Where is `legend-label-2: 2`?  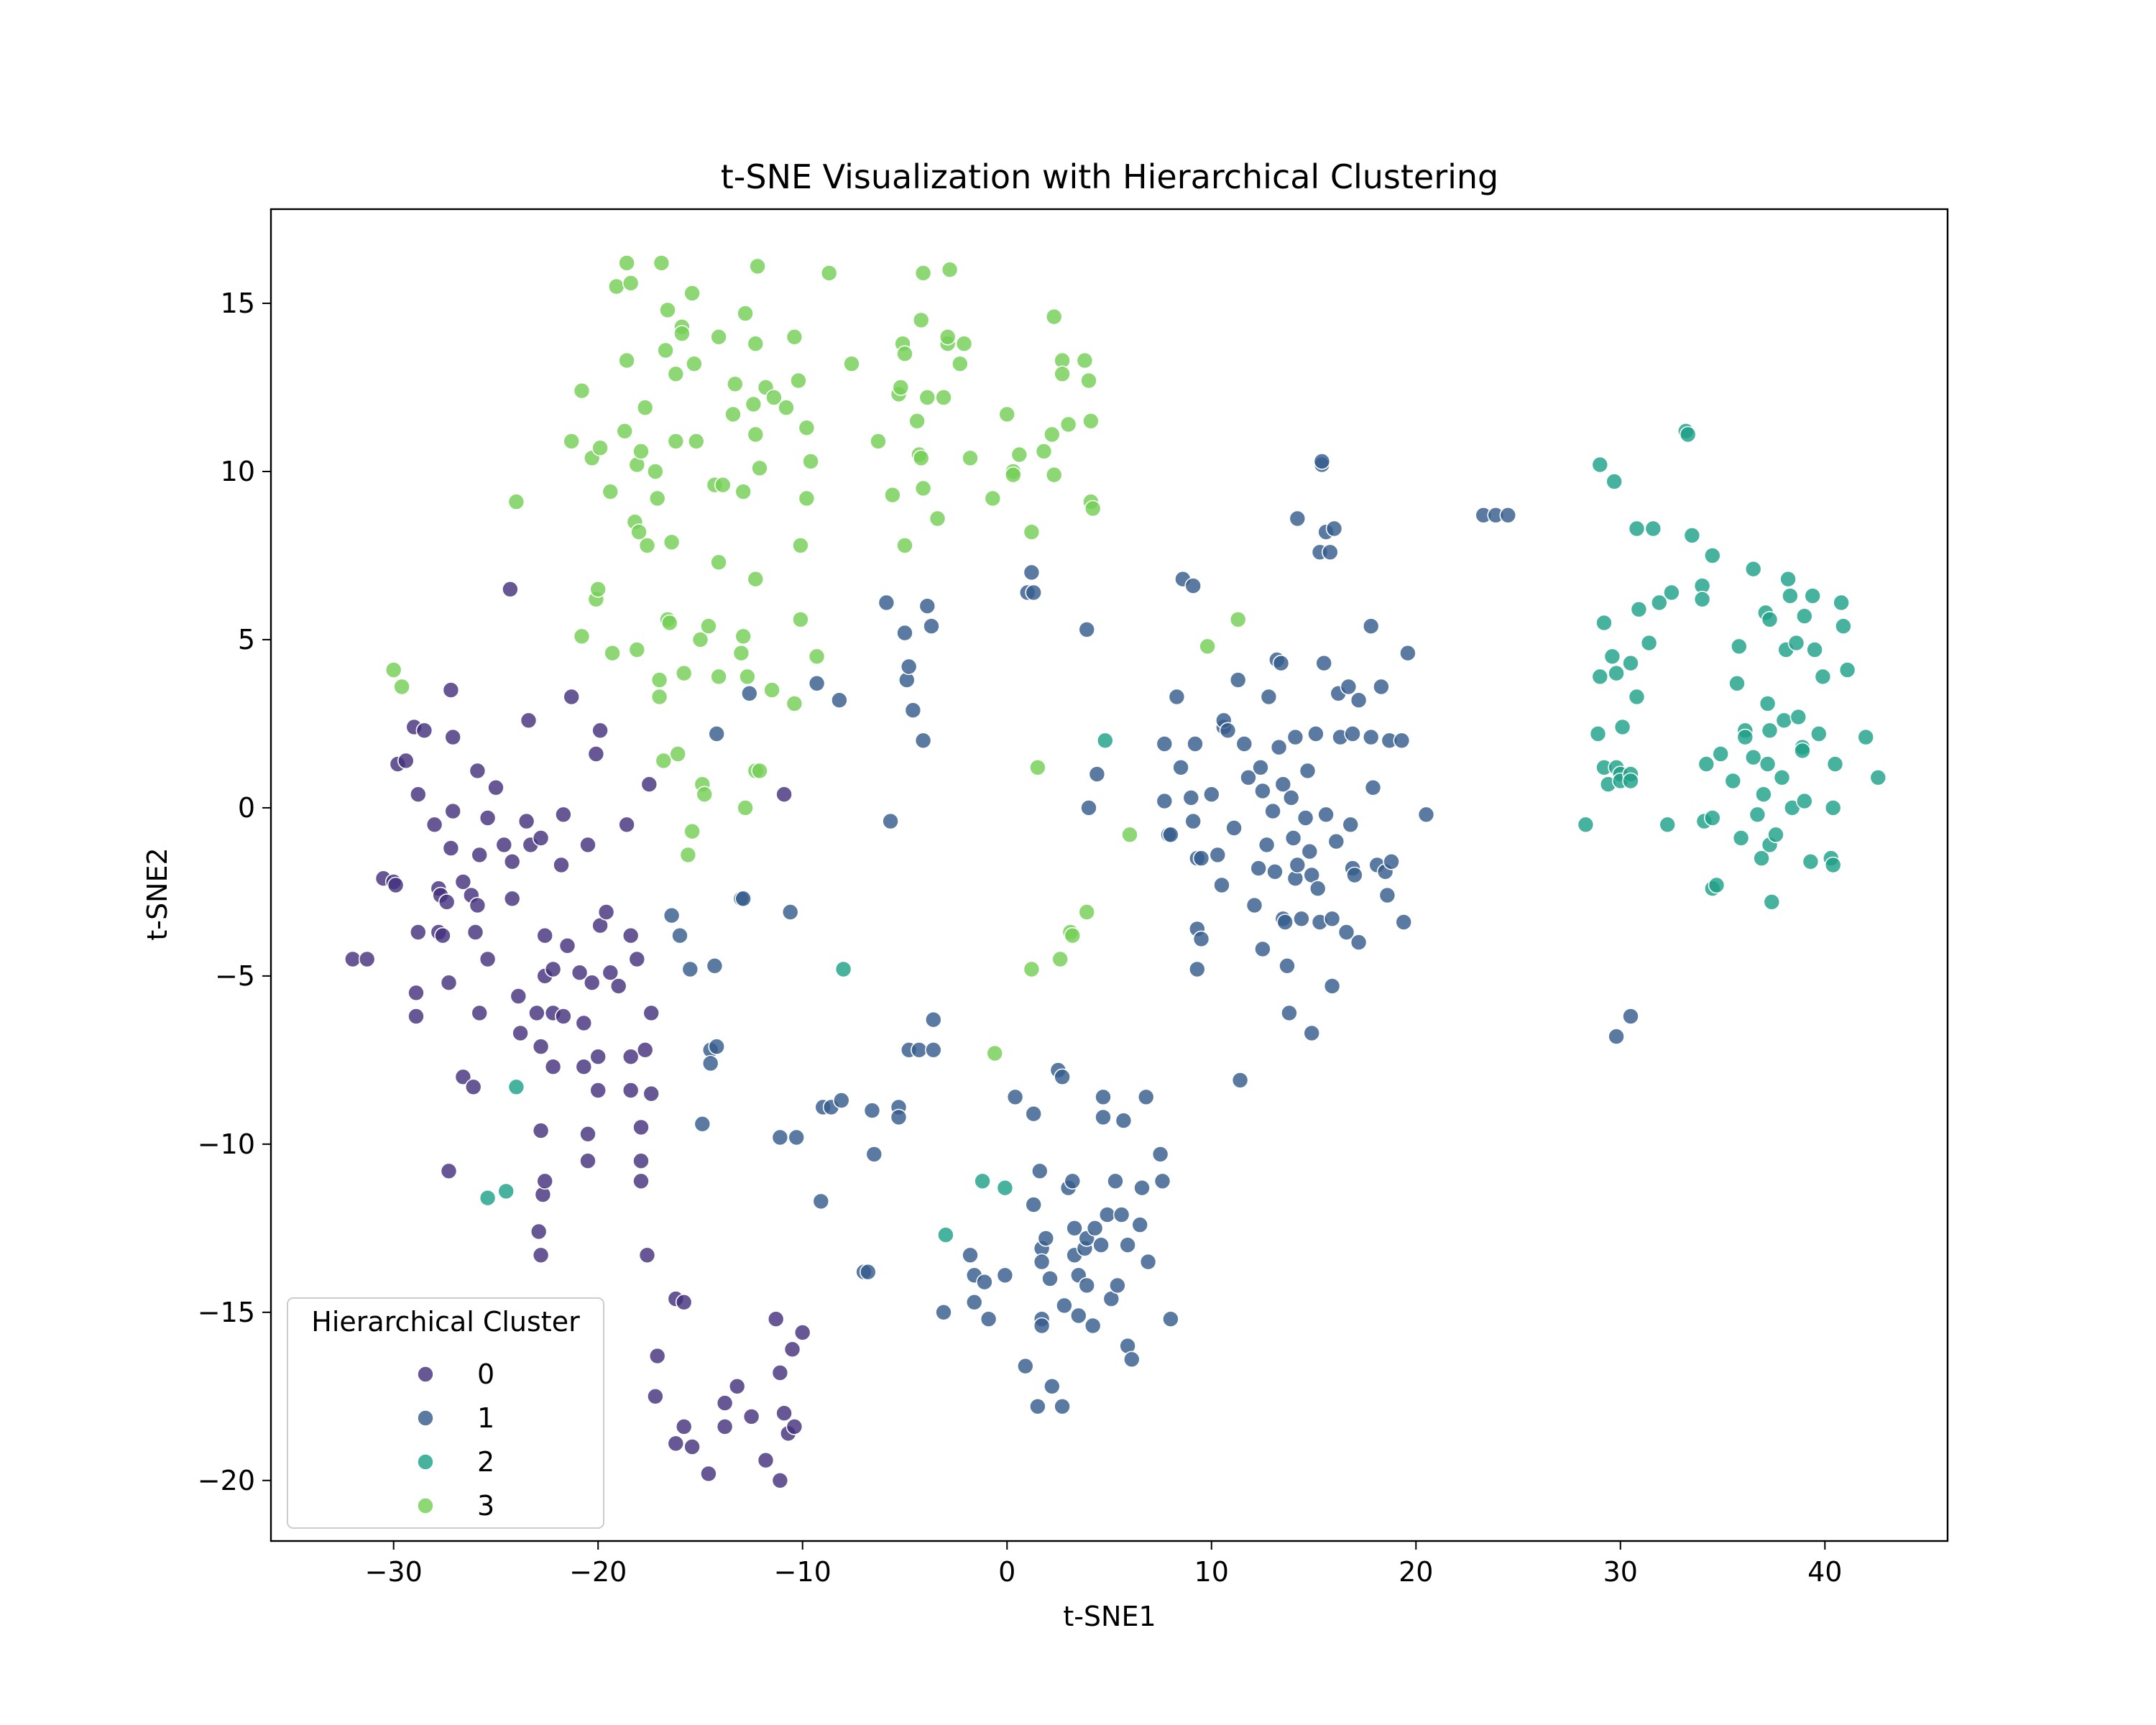 legend-label-2: 2 is located at coordinates (485, 1462).